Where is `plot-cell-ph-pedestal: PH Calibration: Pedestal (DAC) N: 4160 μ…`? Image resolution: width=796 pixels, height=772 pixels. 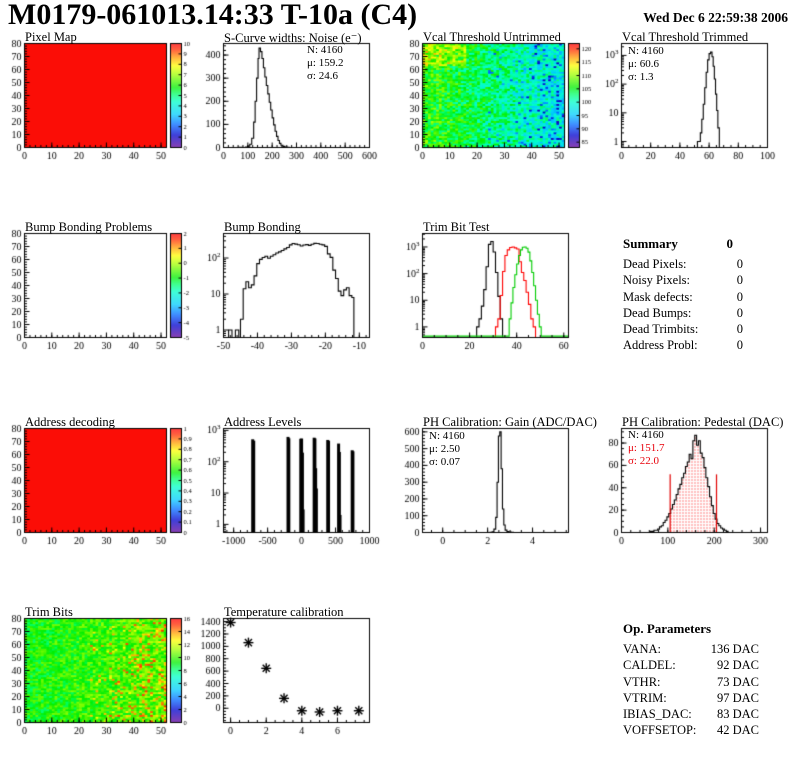 plot-cell-ph-pedestal: PH Calibration: Pedestal (DAC) N: 4160 μ… is located at coordinates (696, 491).